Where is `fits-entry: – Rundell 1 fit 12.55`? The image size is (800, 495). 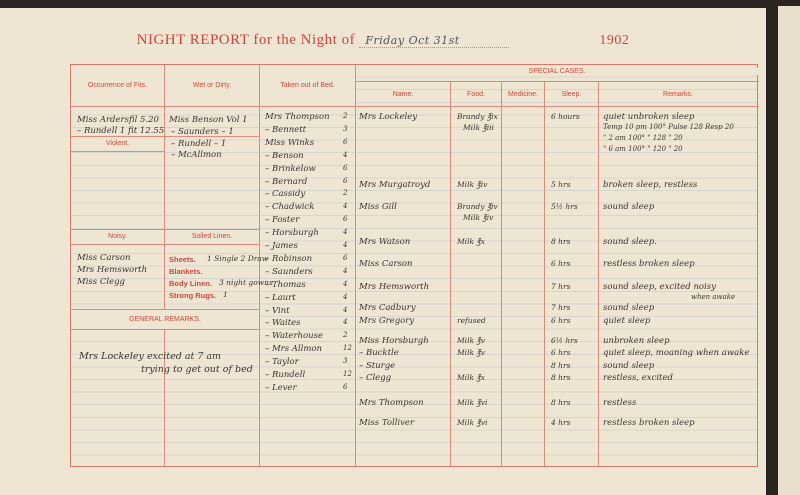
fits-entry: – Rundell 1 fit 12.55 is located at coordinates (121, 131).